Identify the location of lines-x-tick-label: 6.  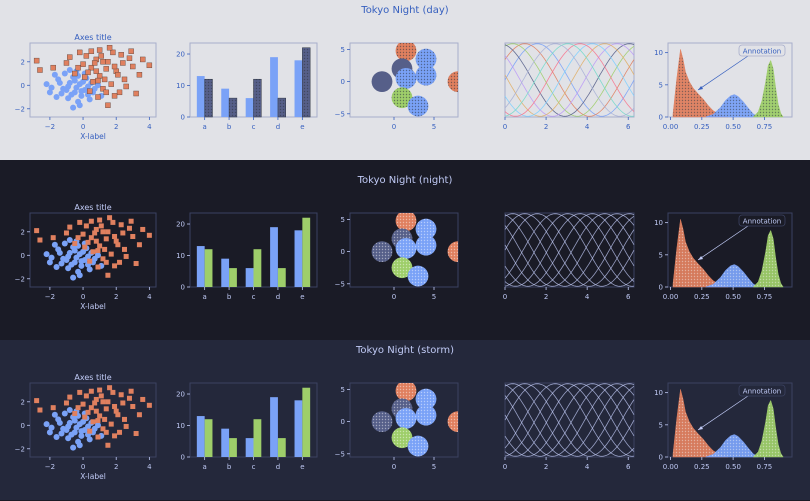
(628, 467).